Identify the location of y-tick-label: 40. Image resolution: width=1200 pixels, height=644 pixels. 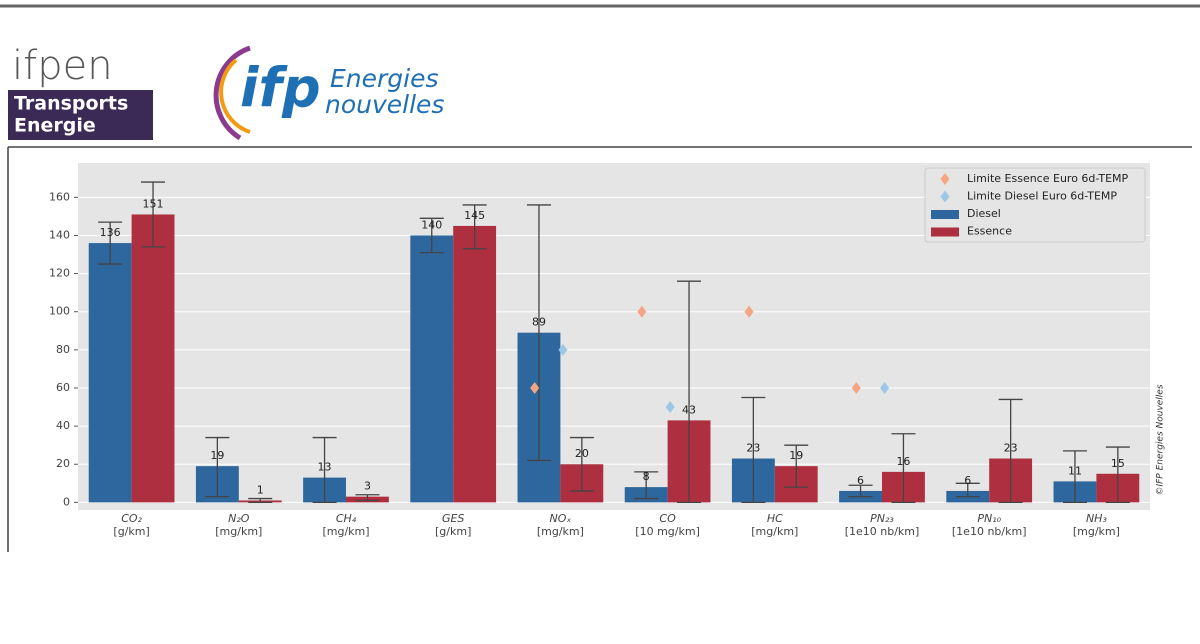
(63, 425).